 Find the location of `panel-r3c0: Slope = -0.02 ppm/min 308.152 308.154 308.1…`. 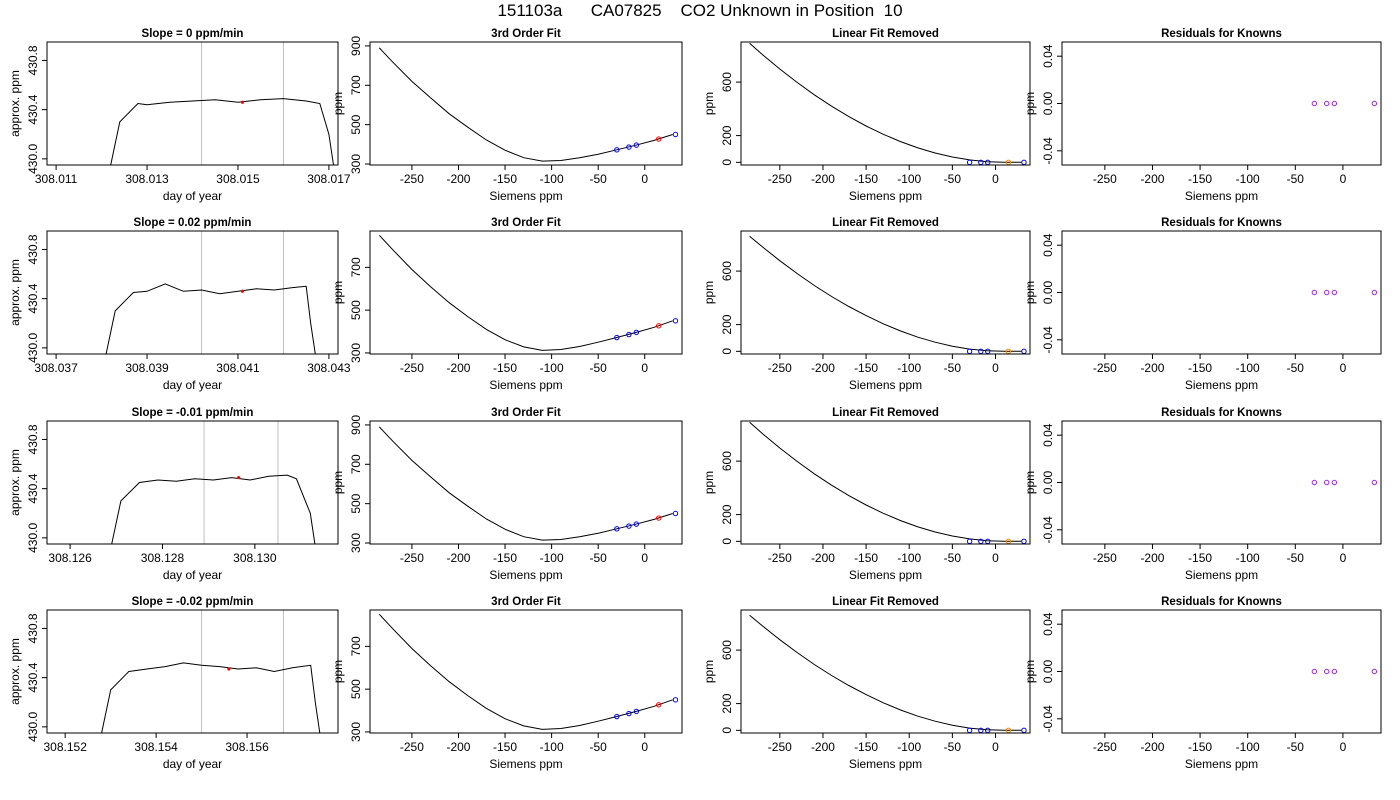

panel-r3c0: Slope = -0.02 ppm/min 308.152 308.154 308.1… is located at coordinates (173, 683).